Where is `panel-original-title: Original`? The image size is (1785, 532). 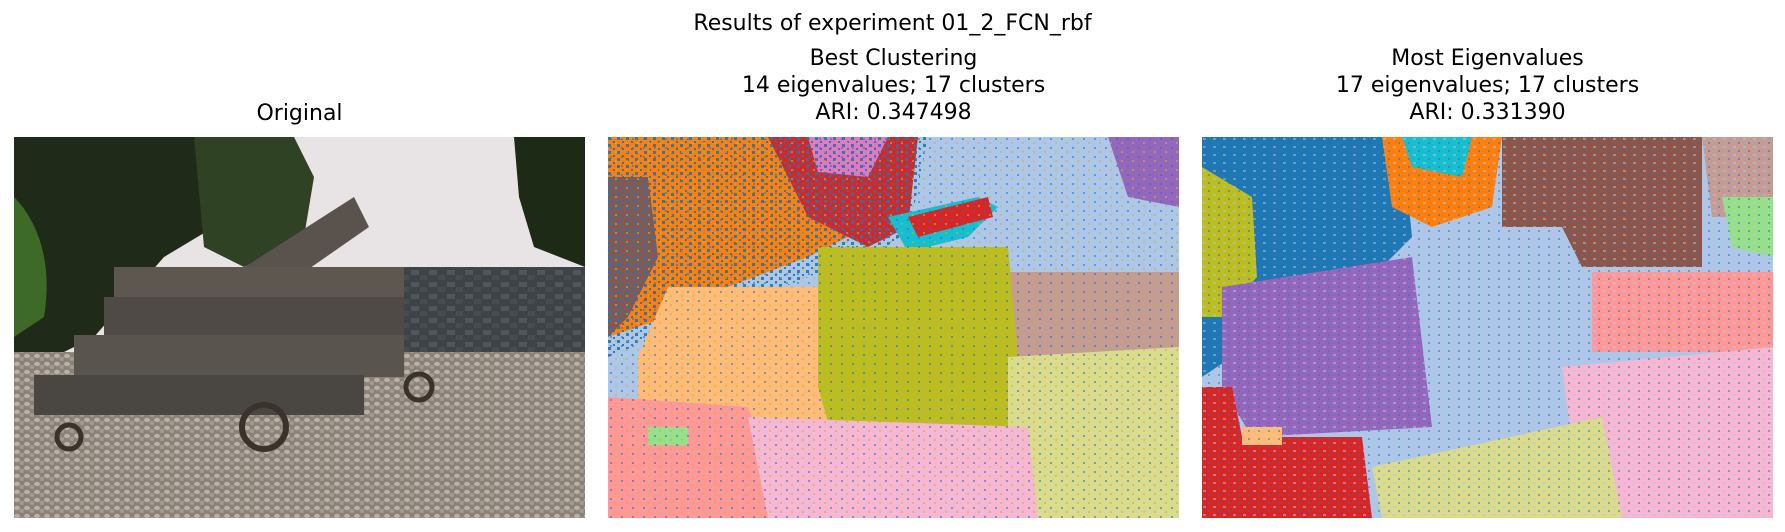 panel-original-title: Original is located at coordinates (299, 113).